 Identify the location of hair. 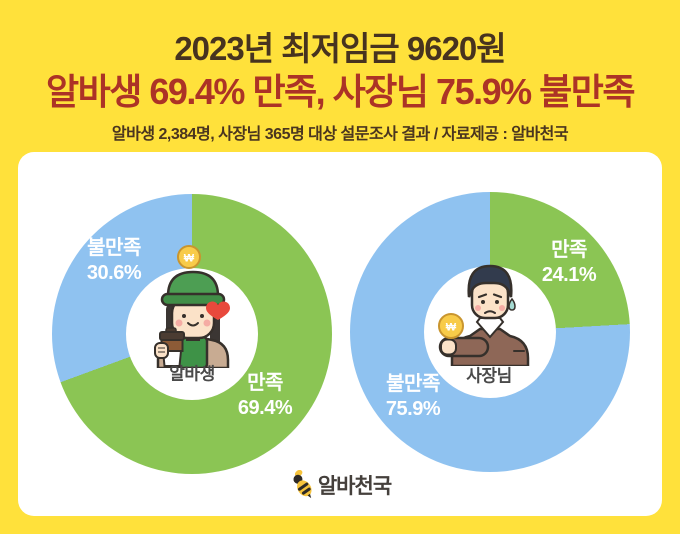
(490, 281).